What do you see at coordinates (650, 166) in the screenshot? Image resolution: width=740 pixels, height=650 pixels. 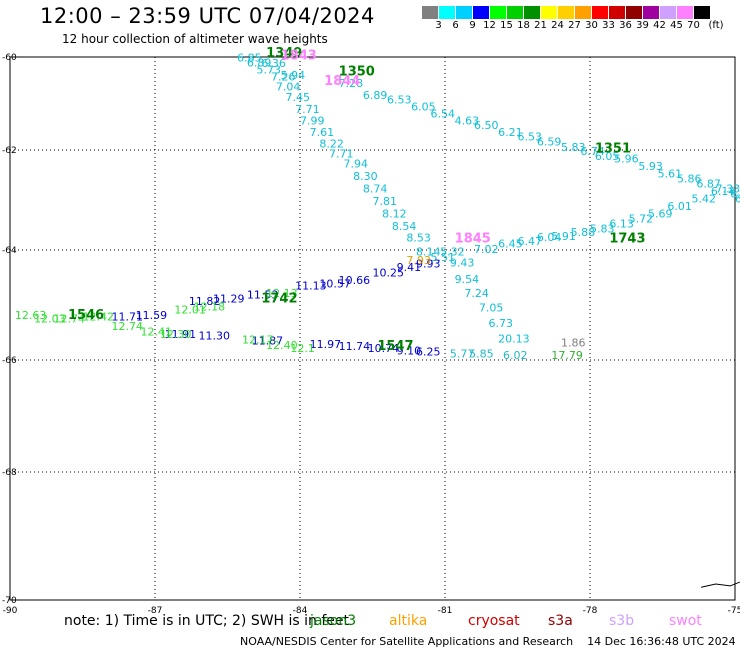 I see `wave-height-value: 5.93` at bounding box center [650, 166].